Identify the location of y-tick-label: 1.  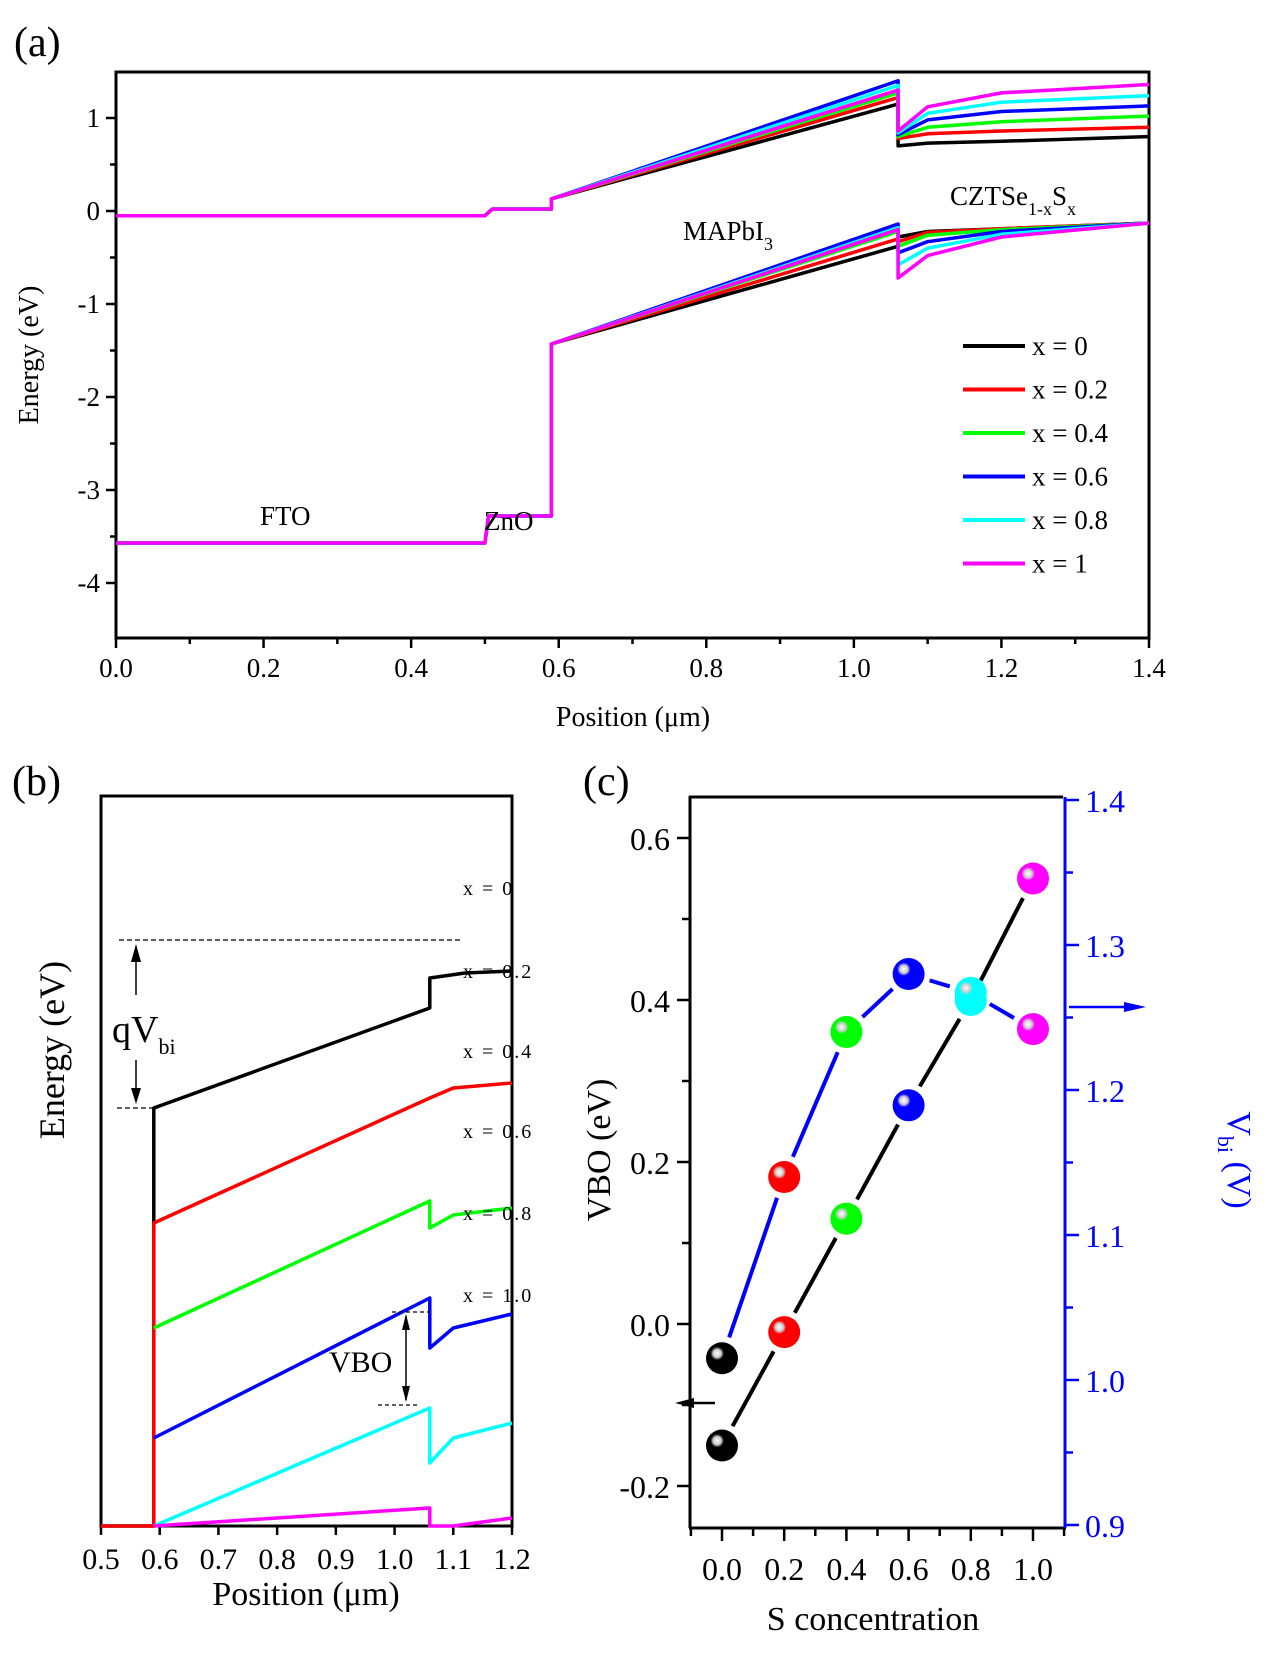
(94, 118).